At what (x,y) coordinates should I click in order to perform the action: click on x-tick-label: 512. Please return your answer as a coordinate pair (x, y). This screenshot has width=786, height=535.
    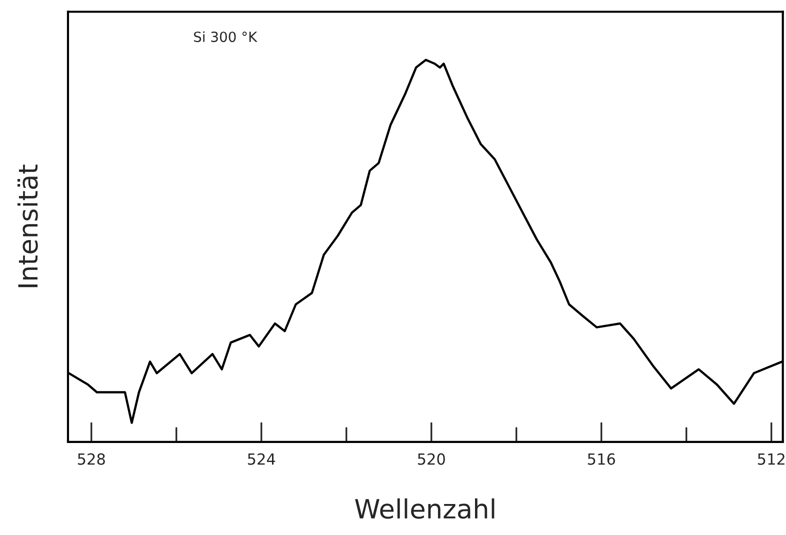
    Looking at the image, I should click on (771, 459).